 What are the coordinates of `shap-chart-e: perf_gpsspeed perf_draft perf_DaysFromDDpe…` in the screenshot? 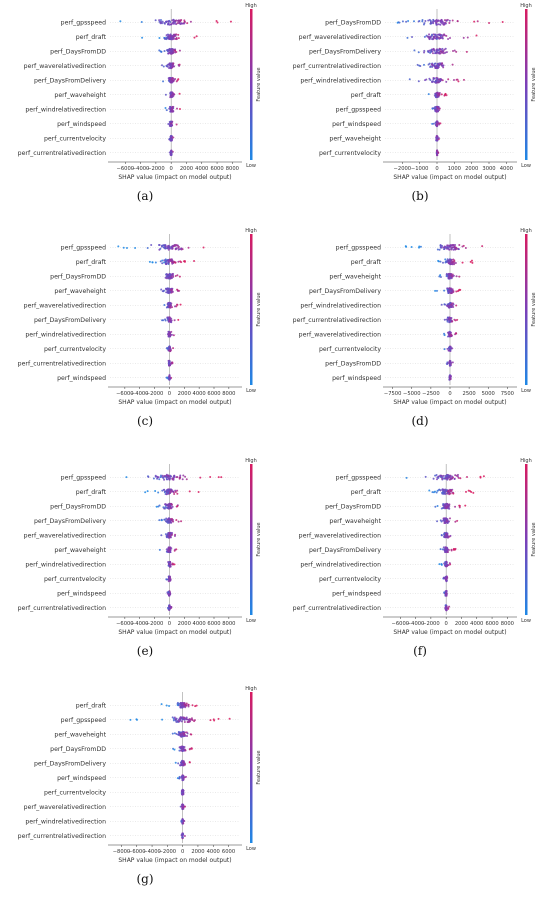 It's located at (140, 558).